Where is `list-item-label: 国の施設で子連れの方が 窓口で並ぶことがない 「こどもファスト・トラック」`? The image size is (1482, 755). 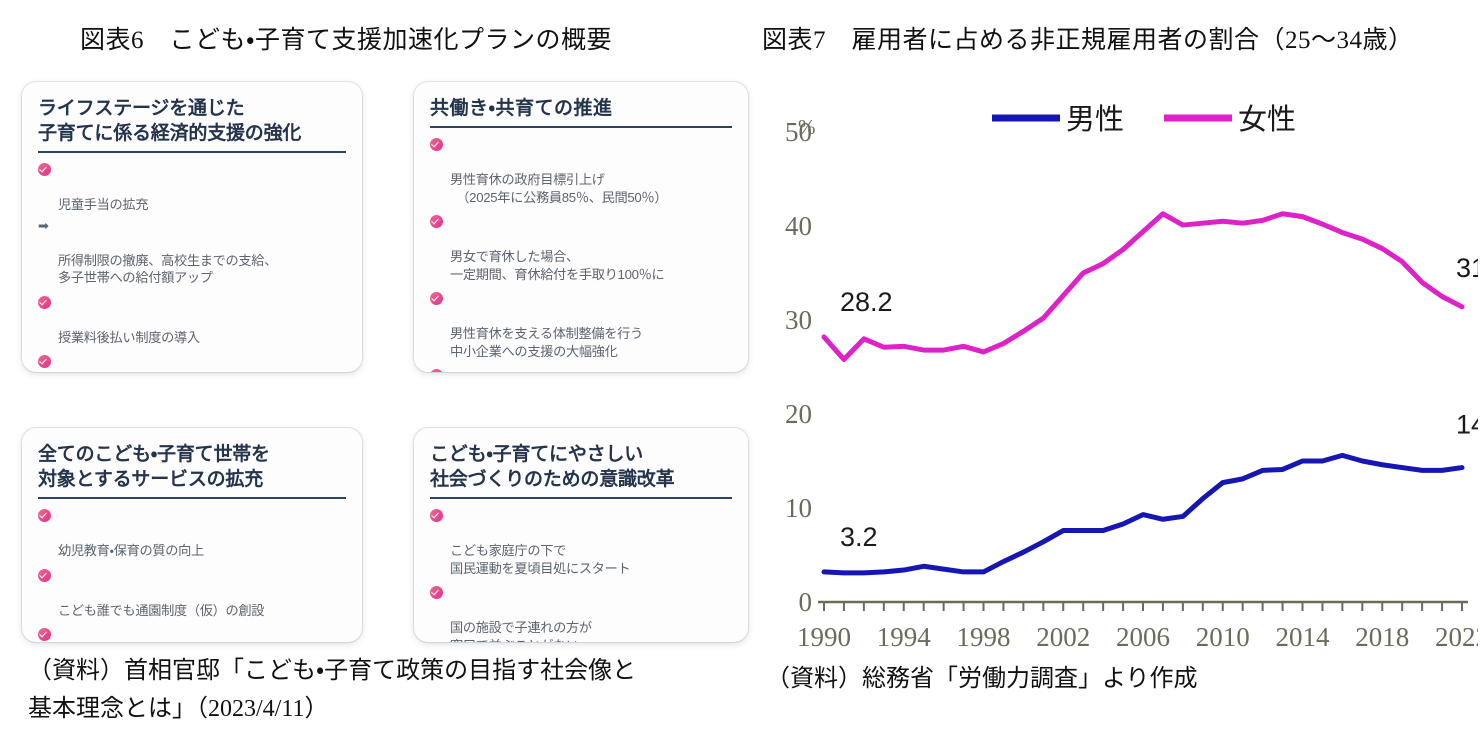
list-item-label: 国の施設で子連れの方が 窓口で並ぶことがない 「こどもファスト・トラック」 is located at coordinates (521, 631).